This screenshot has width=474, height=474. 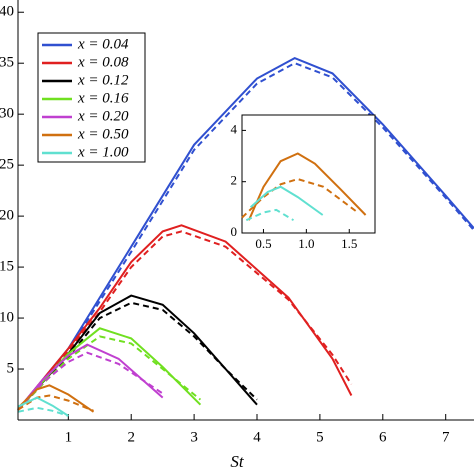 I want to click on y-tick-label: 5, so click(x=11, y=368).